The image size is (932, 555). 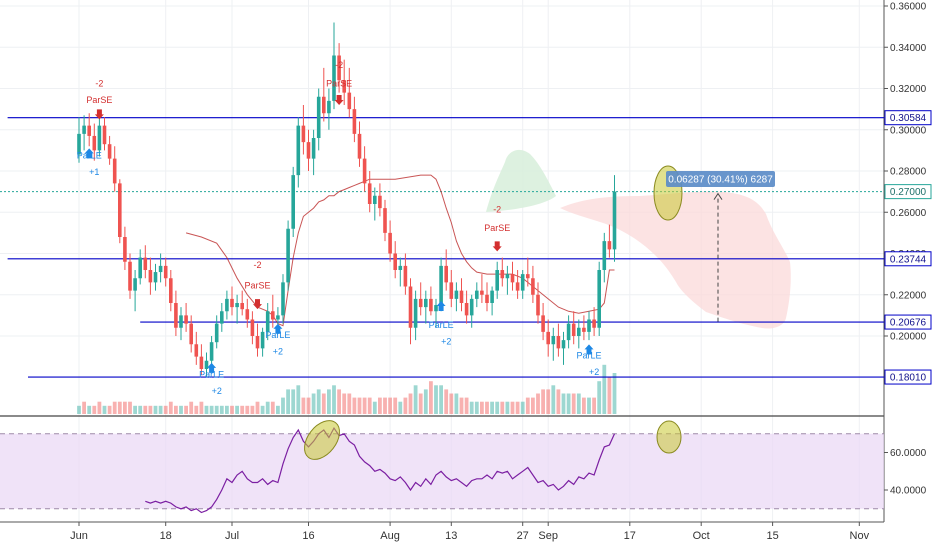 What do you see at coordinates (908, 118) in the screenshot?
I see `level-price-label: 0.30584` at bounding box center [908, 118].